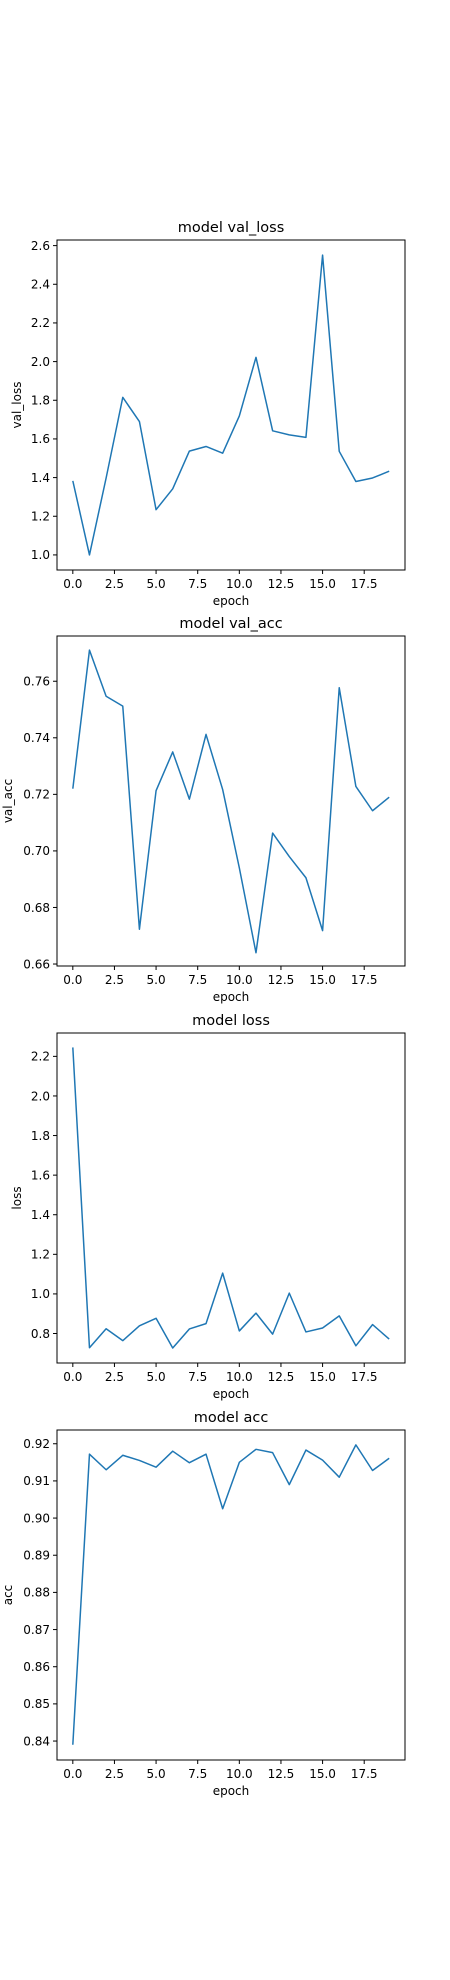 This screenshot has width=450, height=1980. Describe the element at coordinates (36, 851) in the screenshot. I see `y-tick-label: 0.70` at that location.